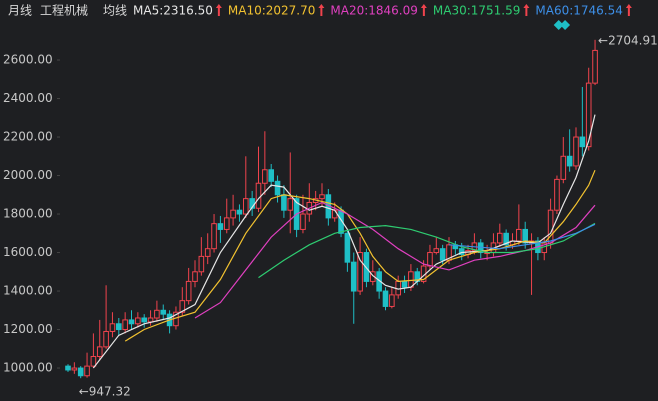 Image resolution: width=658 pixels, height=401 pixels. What do you see at coordinates (28, 60) in the screenshot?
I see `y-tick-label: 2600.00` at bounding box center [28, 60].